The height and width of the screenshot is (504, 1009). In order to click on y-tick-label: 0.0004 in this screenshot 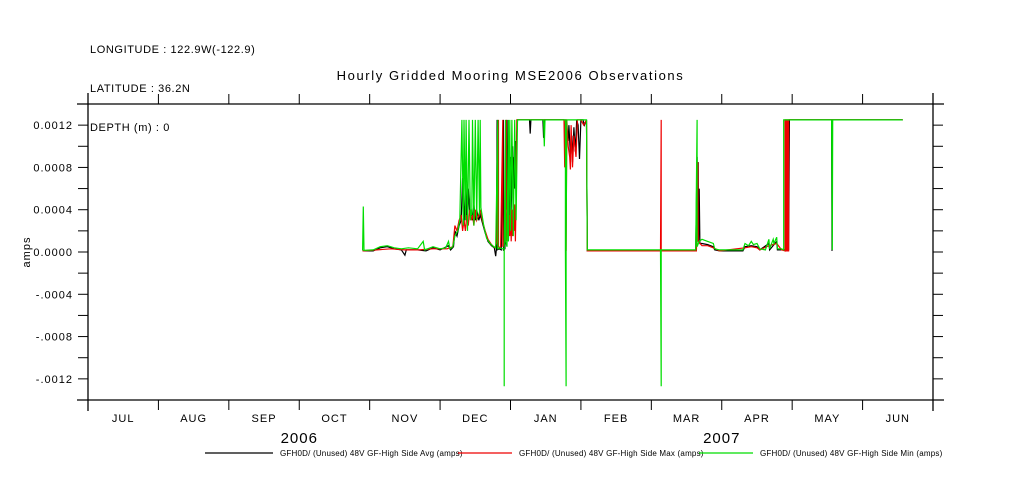, I will do `click(53, 211)`.